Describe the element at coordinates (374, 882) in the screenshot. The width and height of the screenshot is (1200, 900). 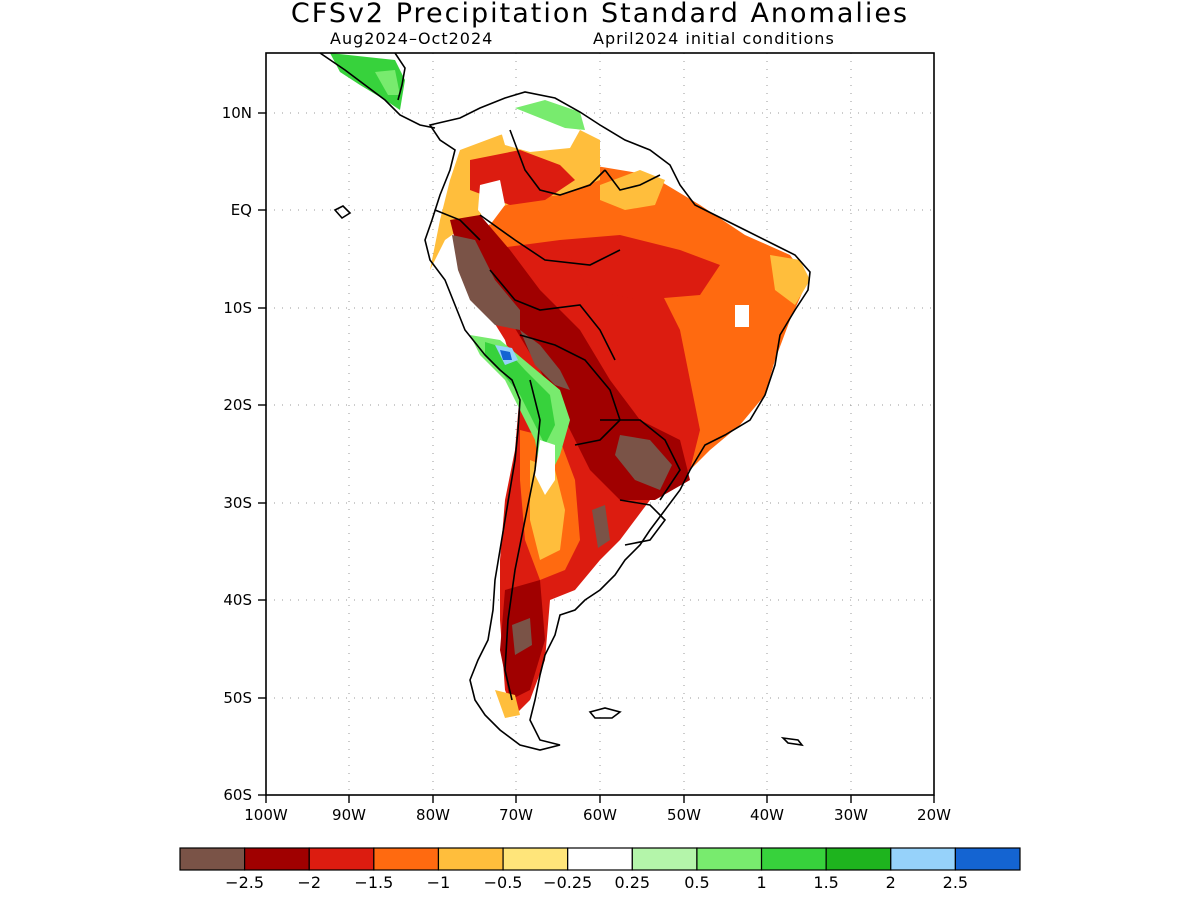
I see `colorbar-label: −1.5` at that location.